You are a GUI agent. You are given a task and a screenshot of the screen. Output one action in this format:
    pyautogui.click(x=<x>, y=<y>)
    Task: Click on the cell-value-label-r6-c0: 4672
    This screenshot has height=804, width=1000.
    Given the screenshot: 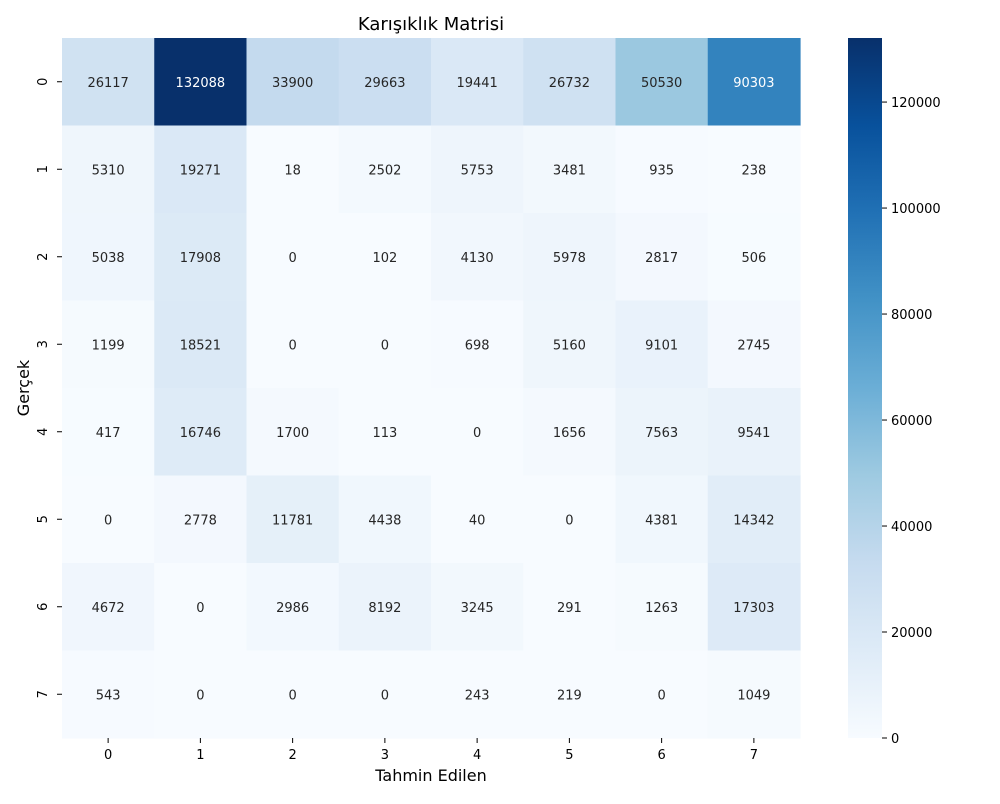 What is the action you would take?
    pyautogui.click(x=108, y=608)
    